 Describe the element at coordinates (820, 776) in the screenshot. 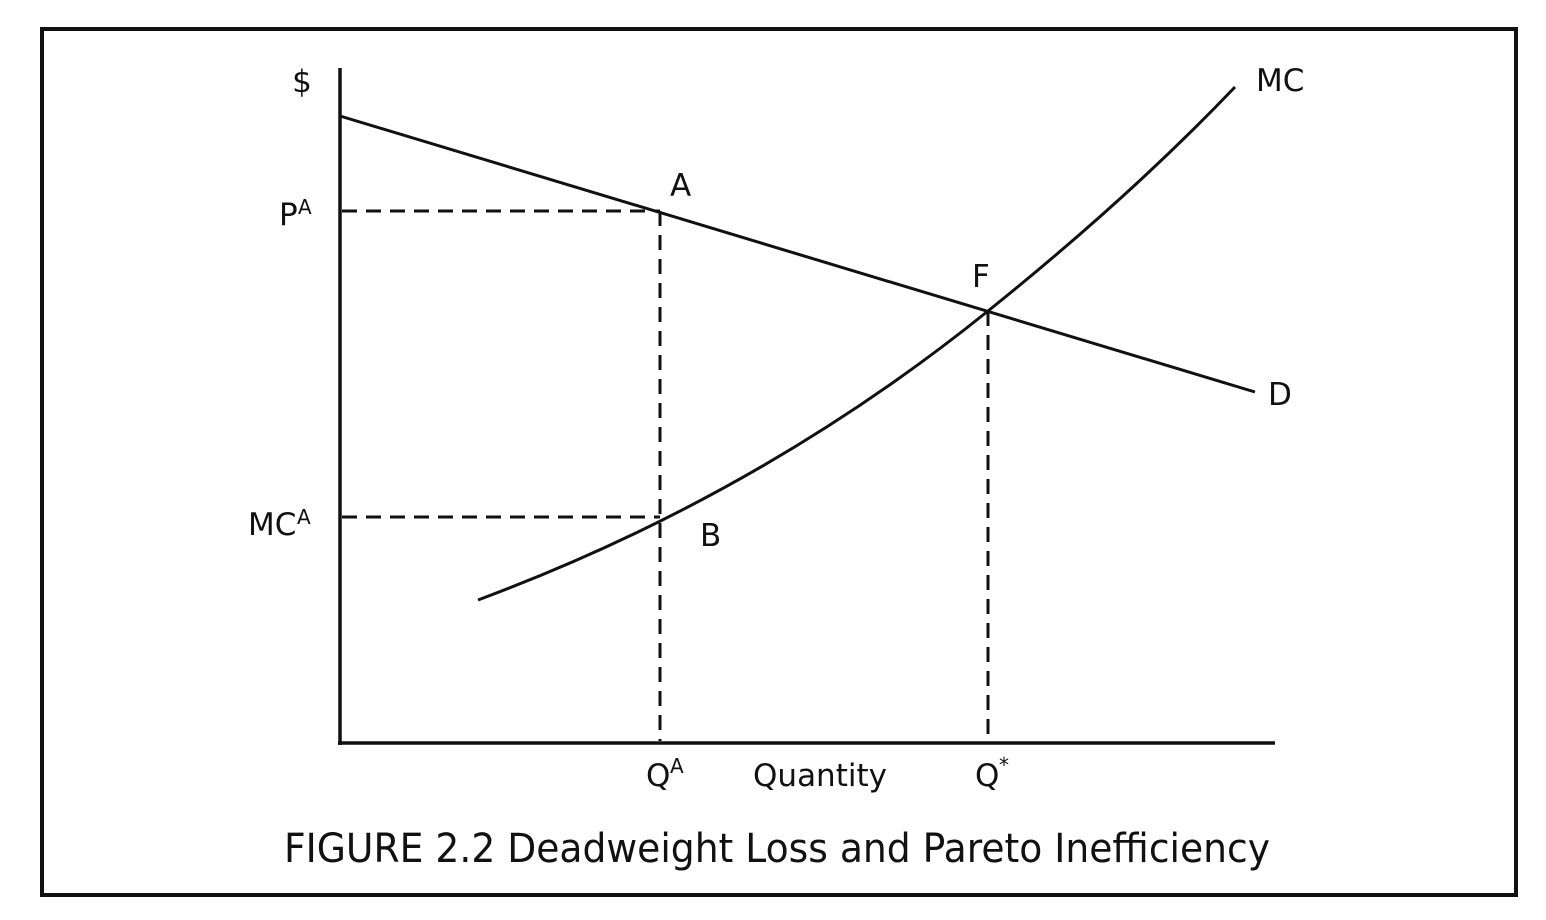

I see `x-axis-label: Quantity` at that location.